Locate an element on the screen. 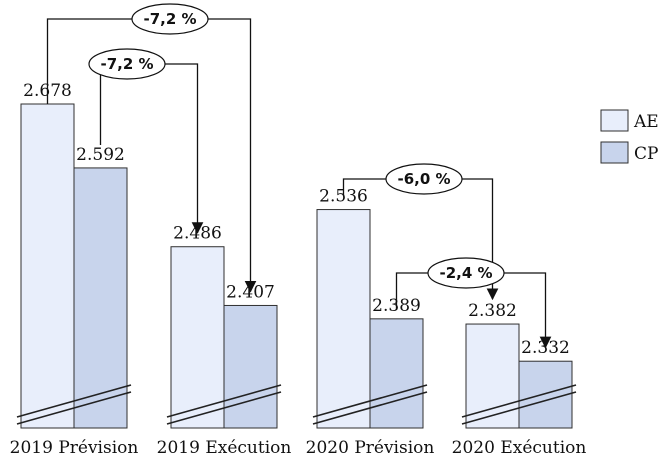  value-label-ae-4: 2.382 is located at coordinates (492, 311).